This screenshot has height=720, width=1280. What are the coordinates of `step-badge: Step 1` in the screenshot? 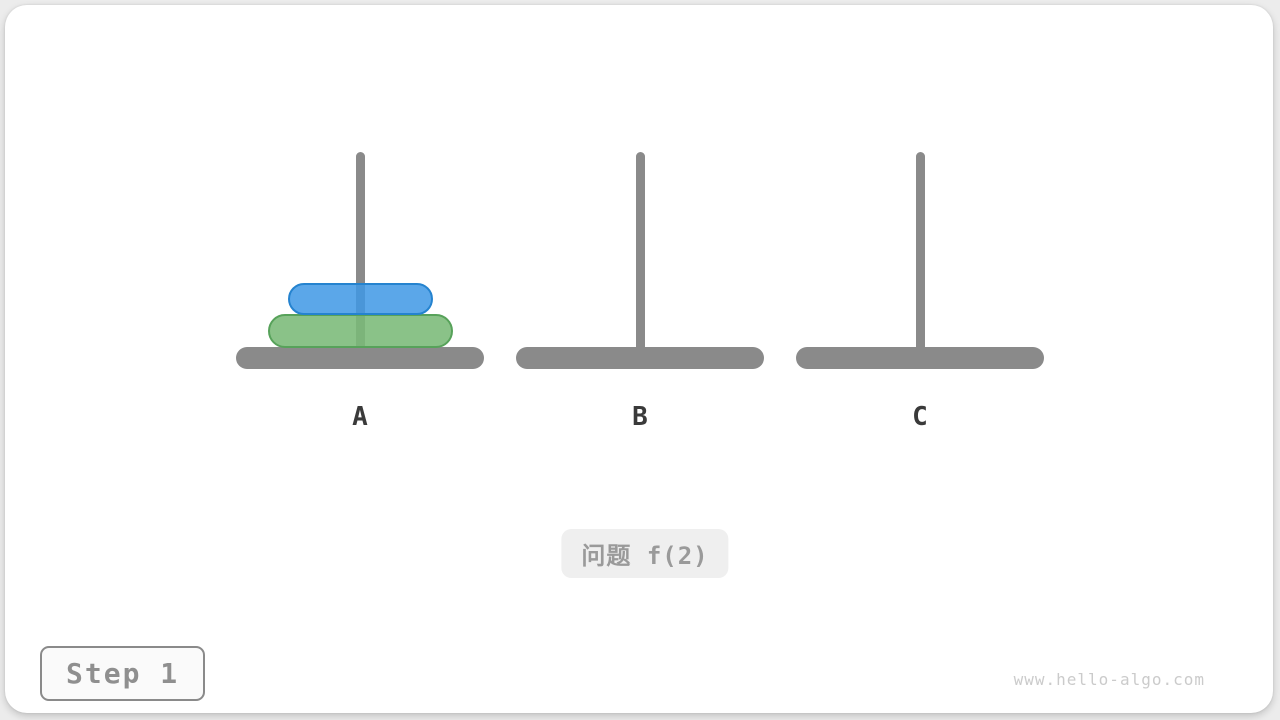 It's located at (123, 673).